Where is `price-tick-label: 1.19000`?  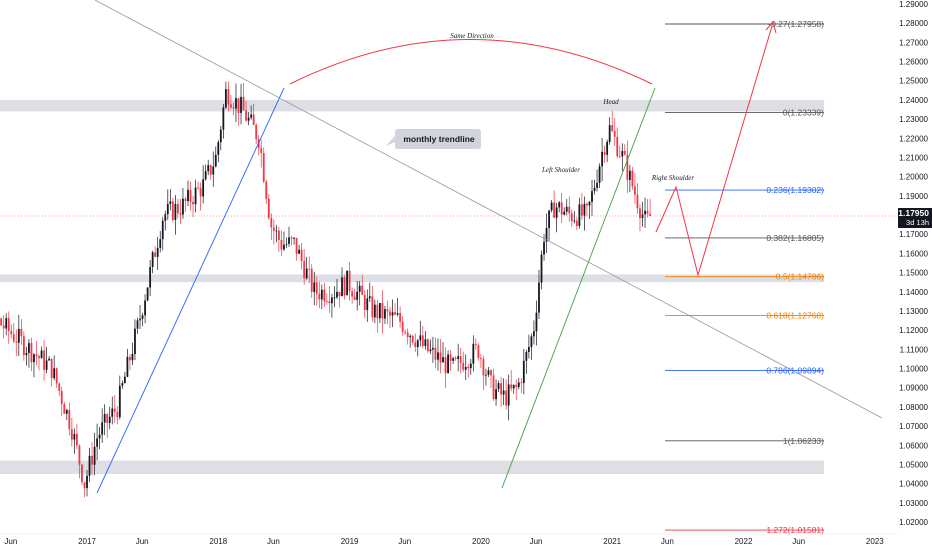 price-tick-label: 1.19000 is located at coordinates (913, 196).